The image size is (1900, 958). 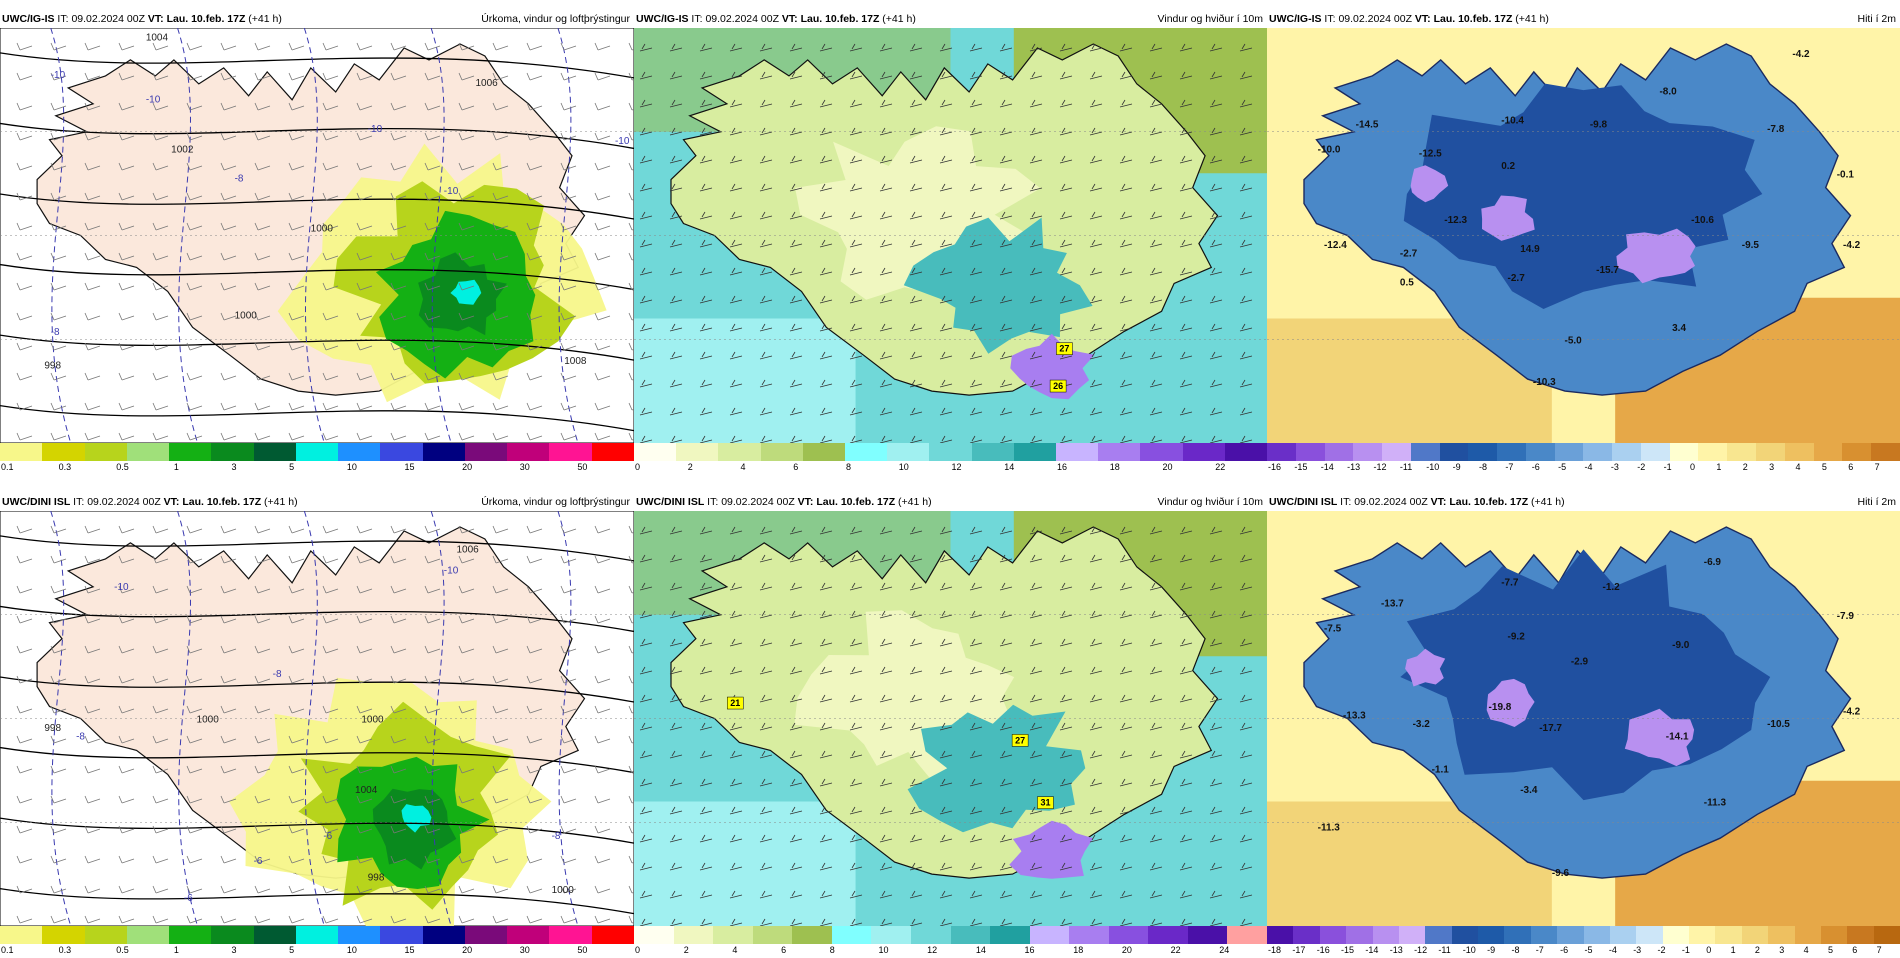 I want to click on field-title: Hiti í 2m, so click(x=1876, y=19).